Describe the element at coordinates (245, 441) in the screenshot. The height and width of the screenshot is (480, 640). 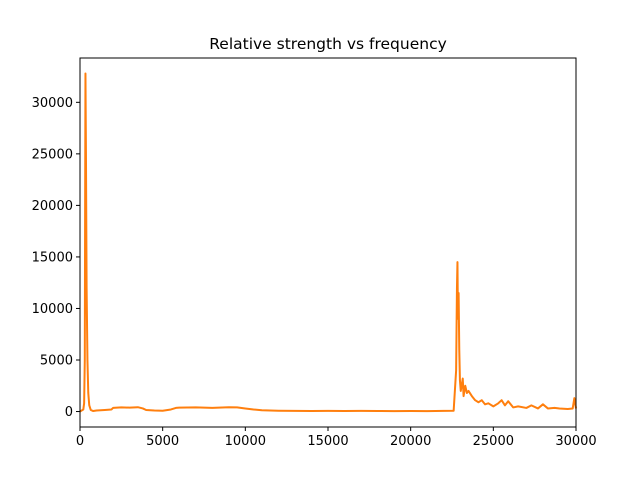
I see `x-tick-label: 10000` at that location.